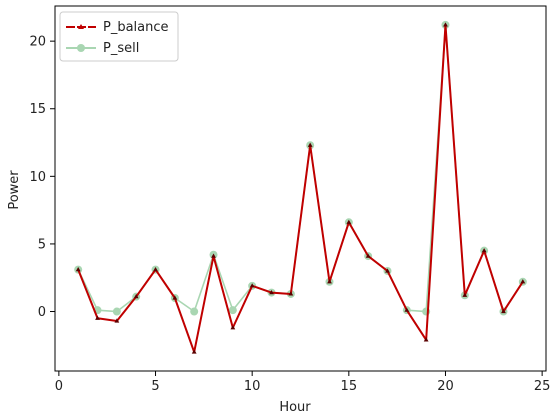 The width and height of the screenshot is (550, 418). What do you see at coordinates (42, 312) in the screenshot?
I see `y-tick-label: 0` at bounding box center [42, 312].